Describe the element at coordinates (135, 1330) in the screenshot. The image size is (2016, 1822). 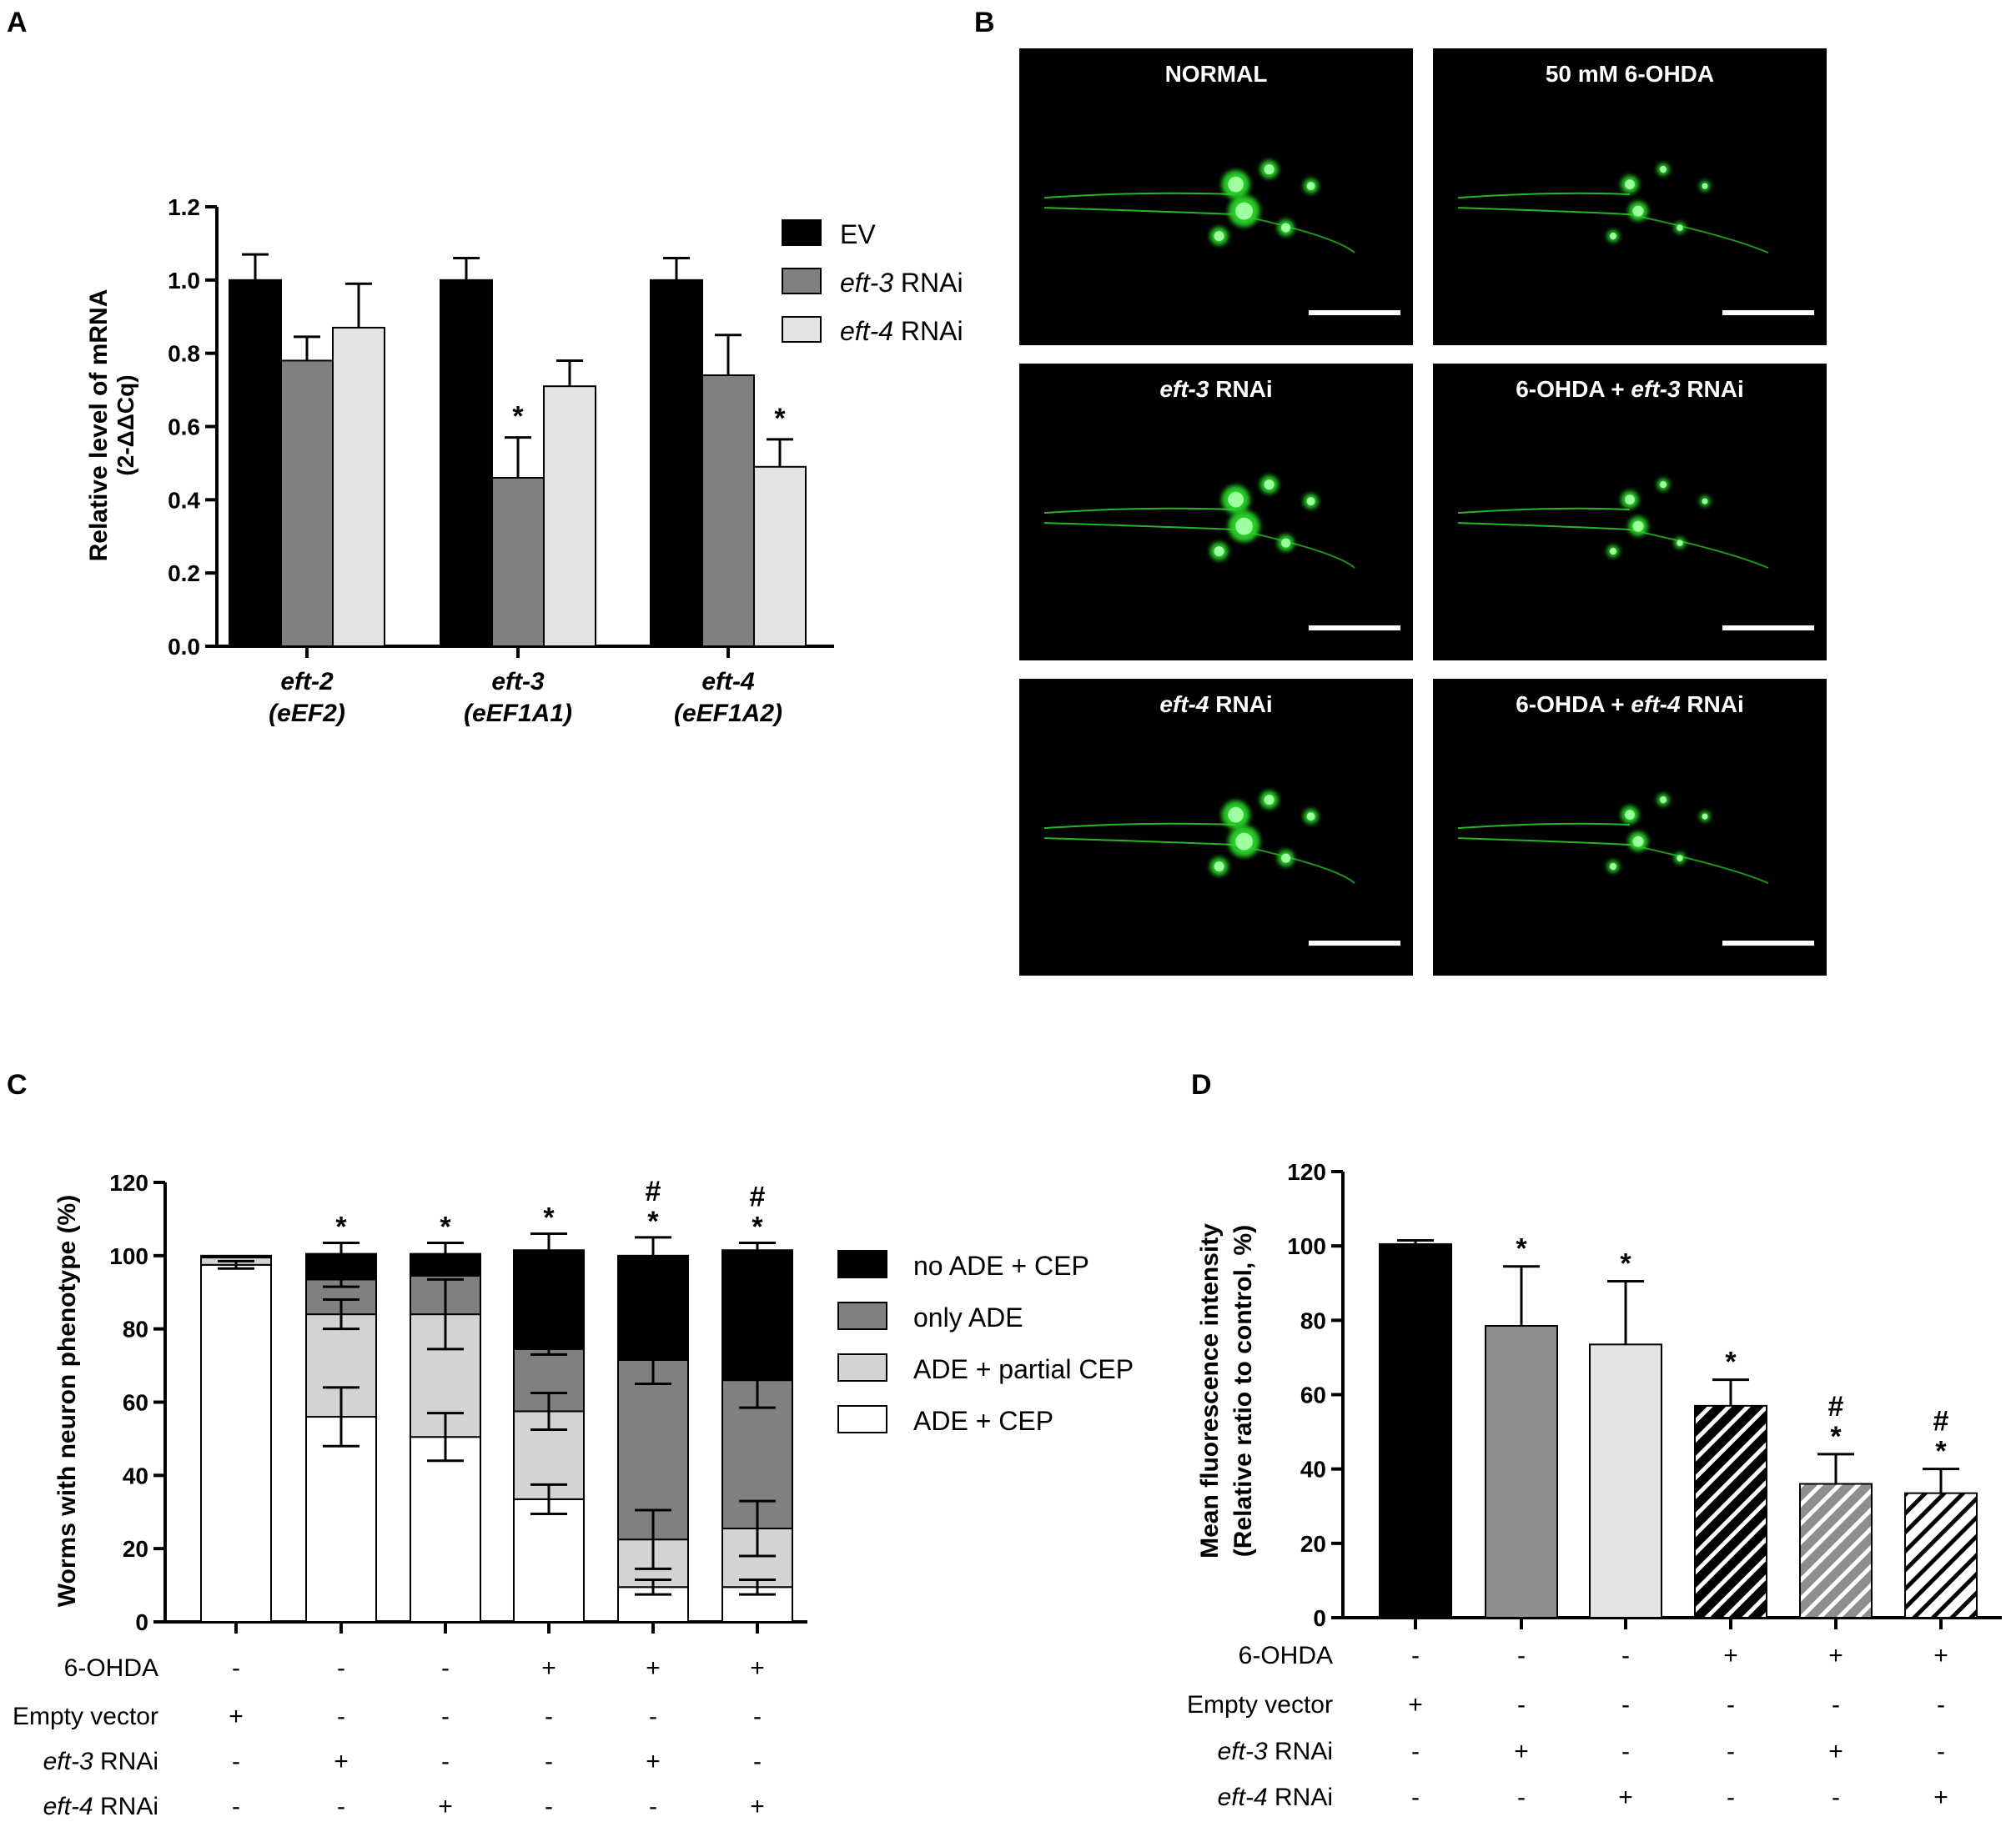
I see `c-y-axis-tick-label: 80` at that location.